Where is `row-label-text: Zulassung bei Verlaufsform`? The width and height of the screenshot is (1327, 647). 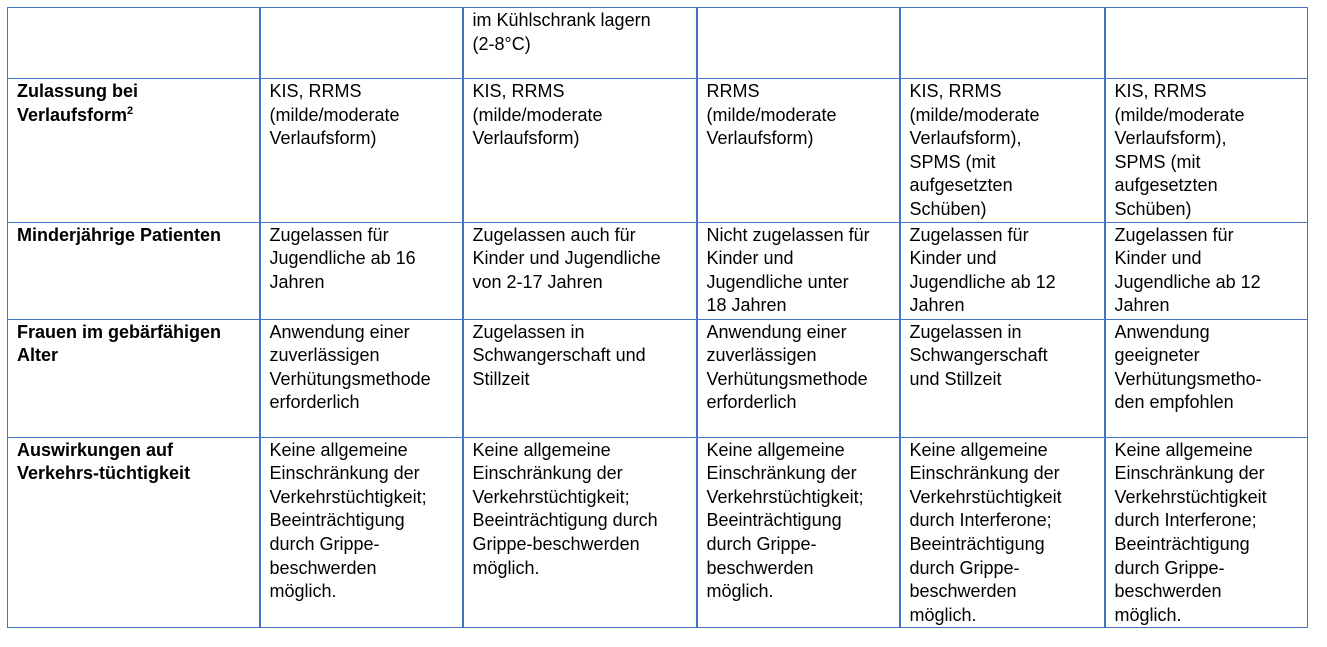
row-label-text: Zulassung bei Verlaufsform is located at coordinates (78, 103).